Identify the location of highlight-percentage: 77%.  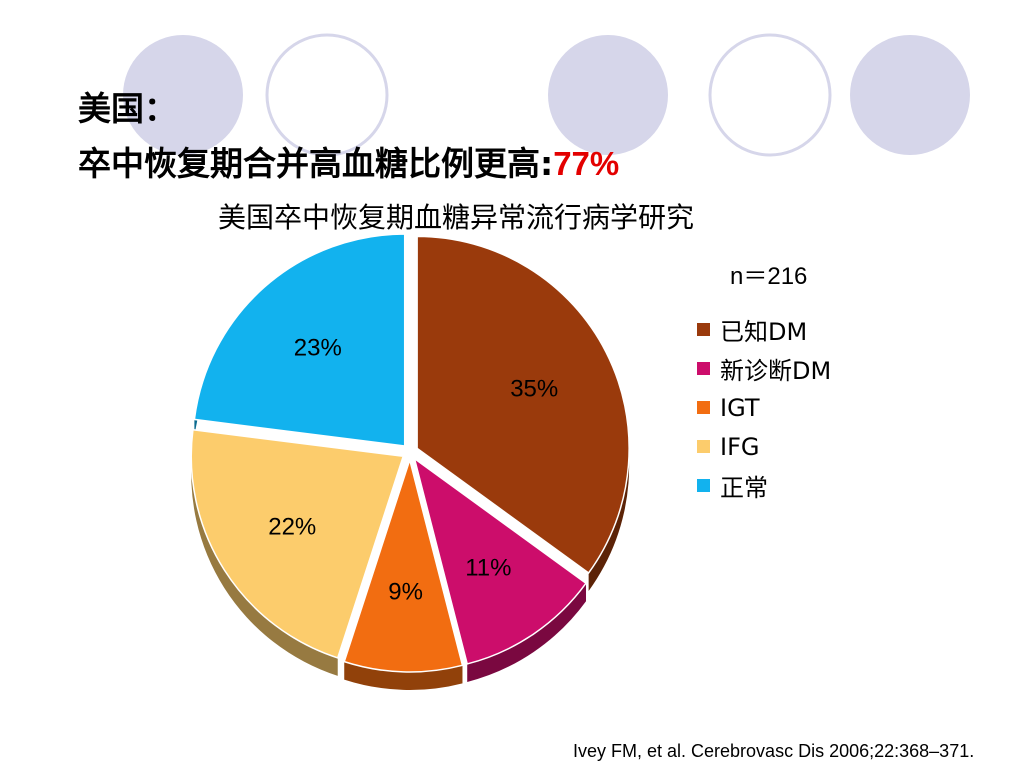
(586, 163).